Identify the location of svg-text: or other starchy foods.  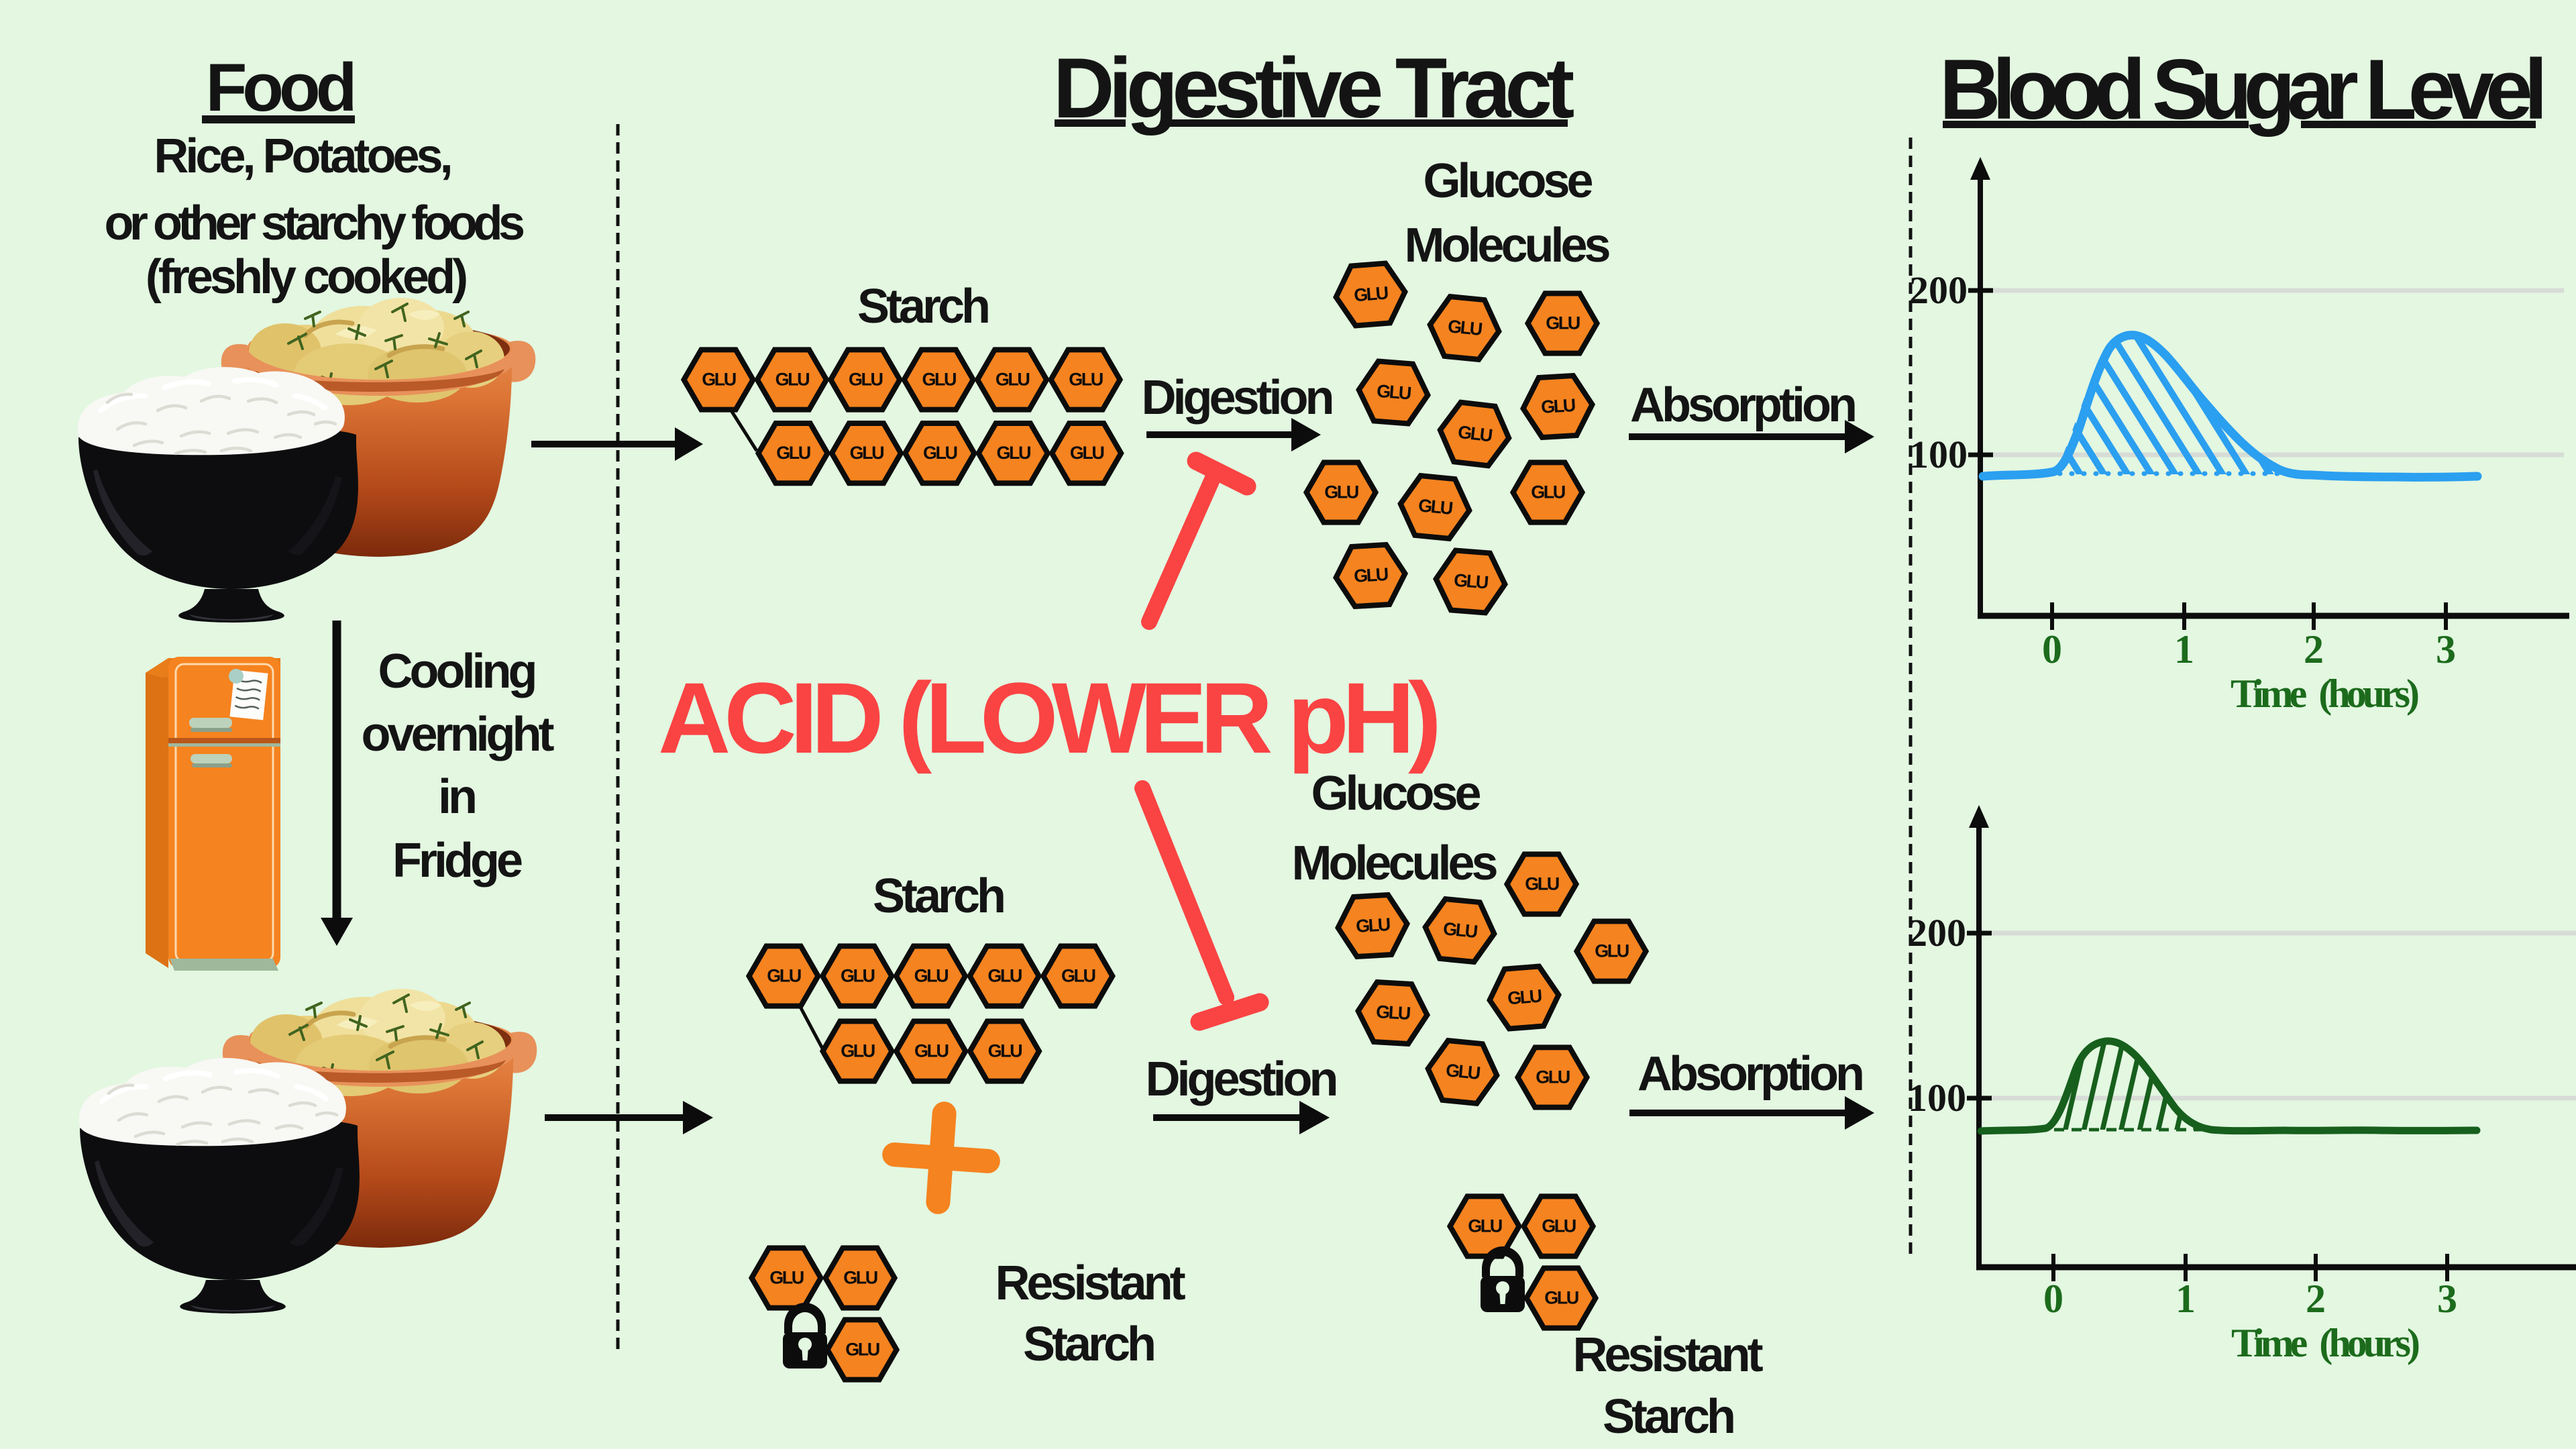
(314, 223).